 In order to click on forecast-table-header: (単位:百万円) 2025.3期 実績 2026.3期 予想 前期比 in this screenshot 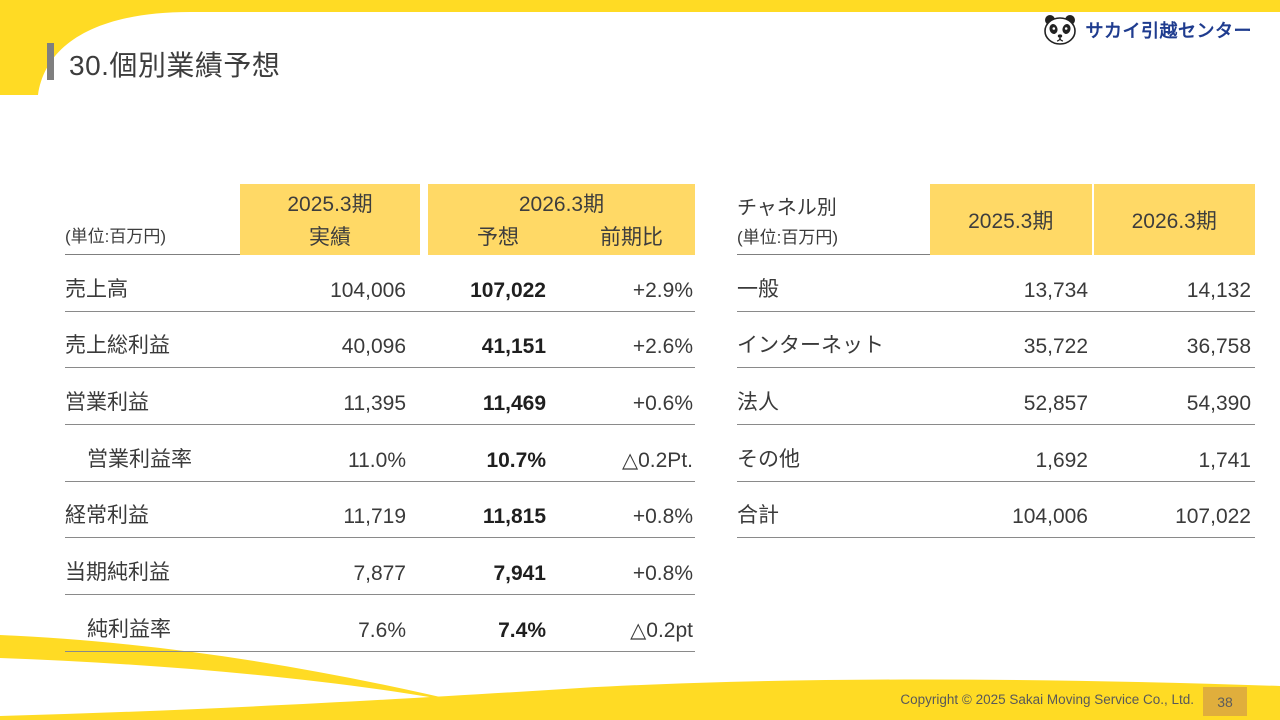, I will do `click(380, 219)`.